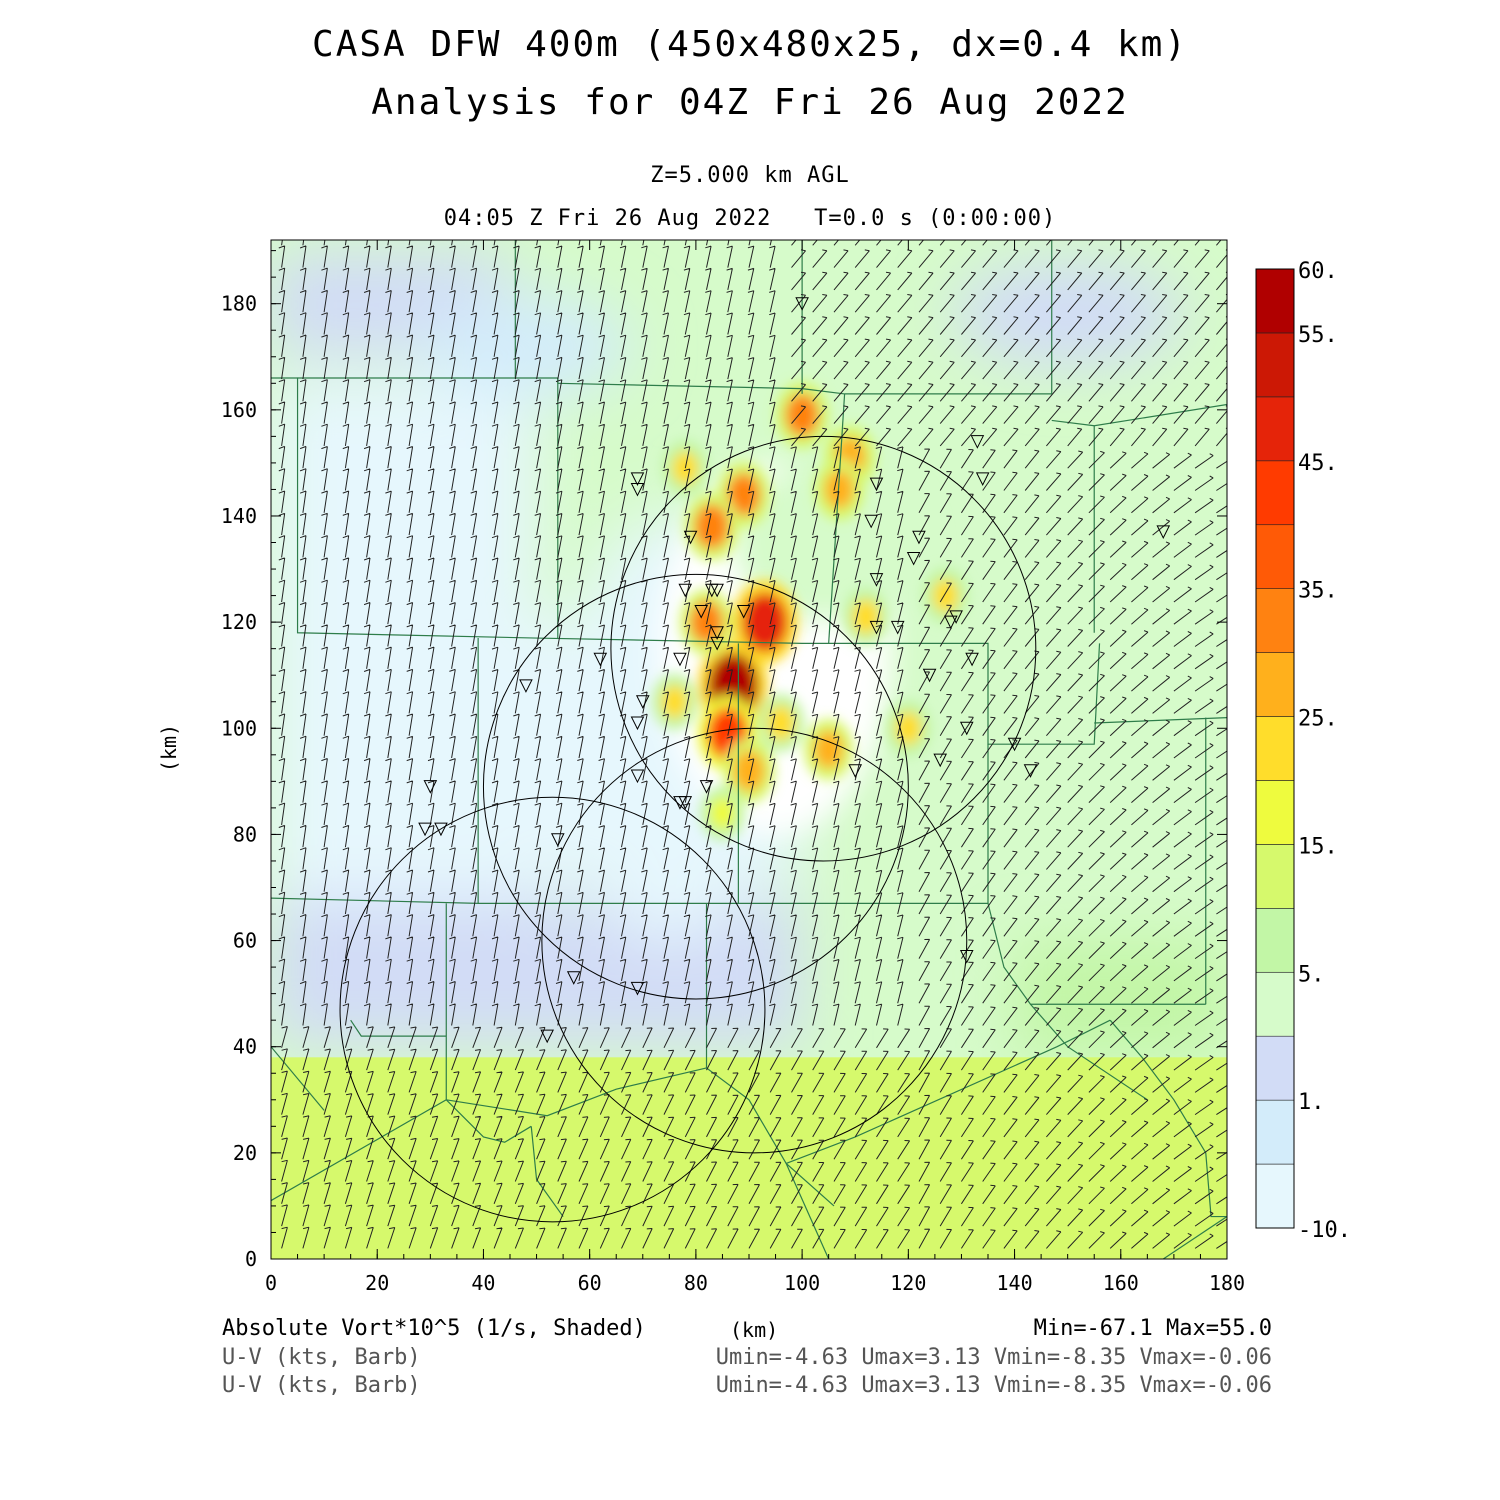 This screenshot has height=1500, width=1500. Describe the element at coordinates (1318, 846) in the screenshot. I see `colorbar-label: 15.` at that location.